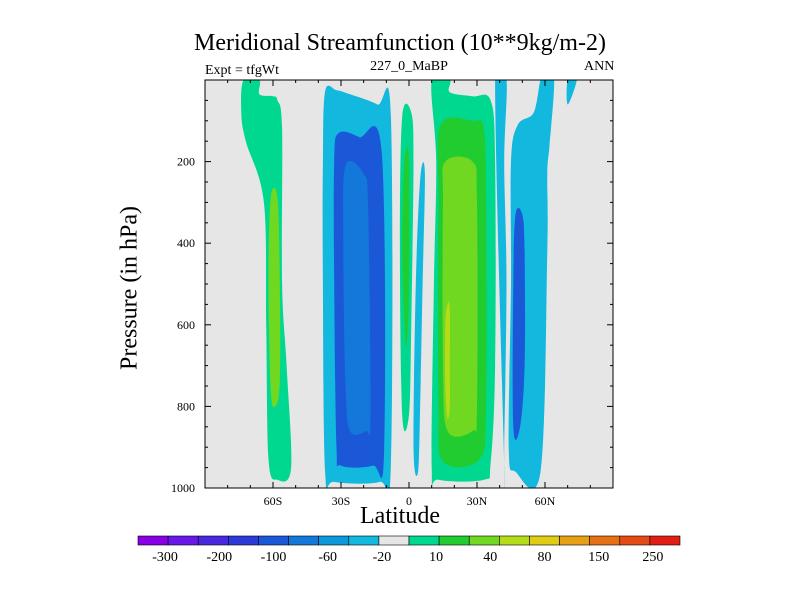 The width and height of the screenshot is (800, 600). I want to click on y-tick-label: 200, so click(186, 162).